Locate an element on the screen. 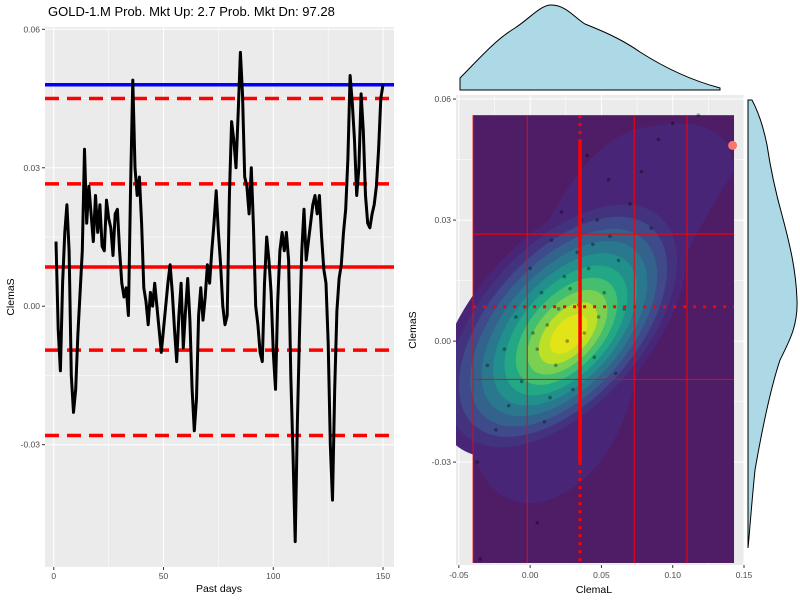 The height and width of the screenshot is (600, 800). left-y-tick-label: 0.03 is located at coordinates (31, 168).